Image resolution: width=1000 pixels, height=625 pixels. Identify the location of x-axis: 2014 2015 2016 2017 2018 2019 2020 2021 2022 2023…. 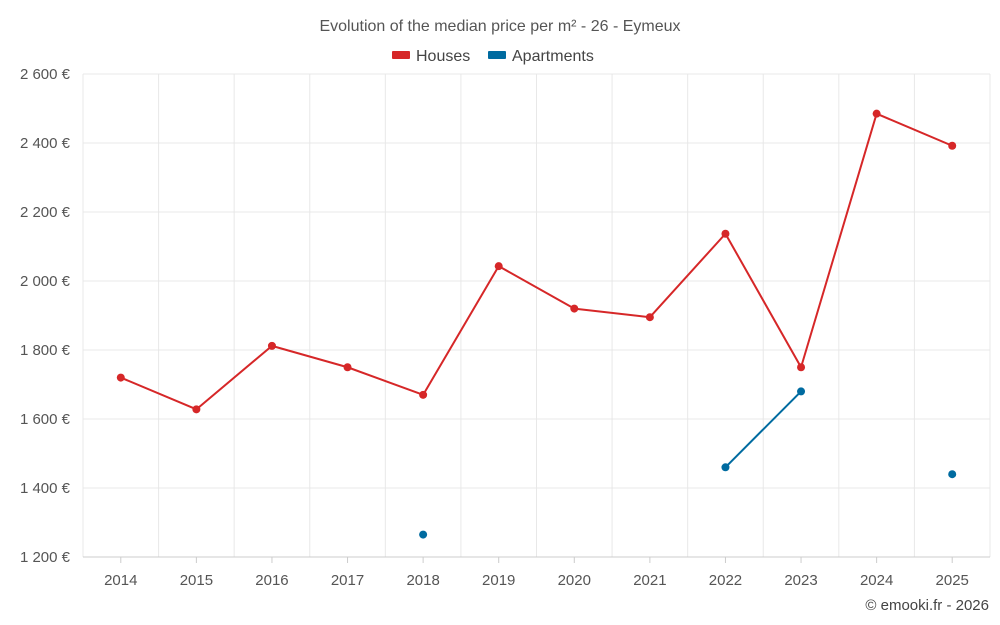
(536, 572).